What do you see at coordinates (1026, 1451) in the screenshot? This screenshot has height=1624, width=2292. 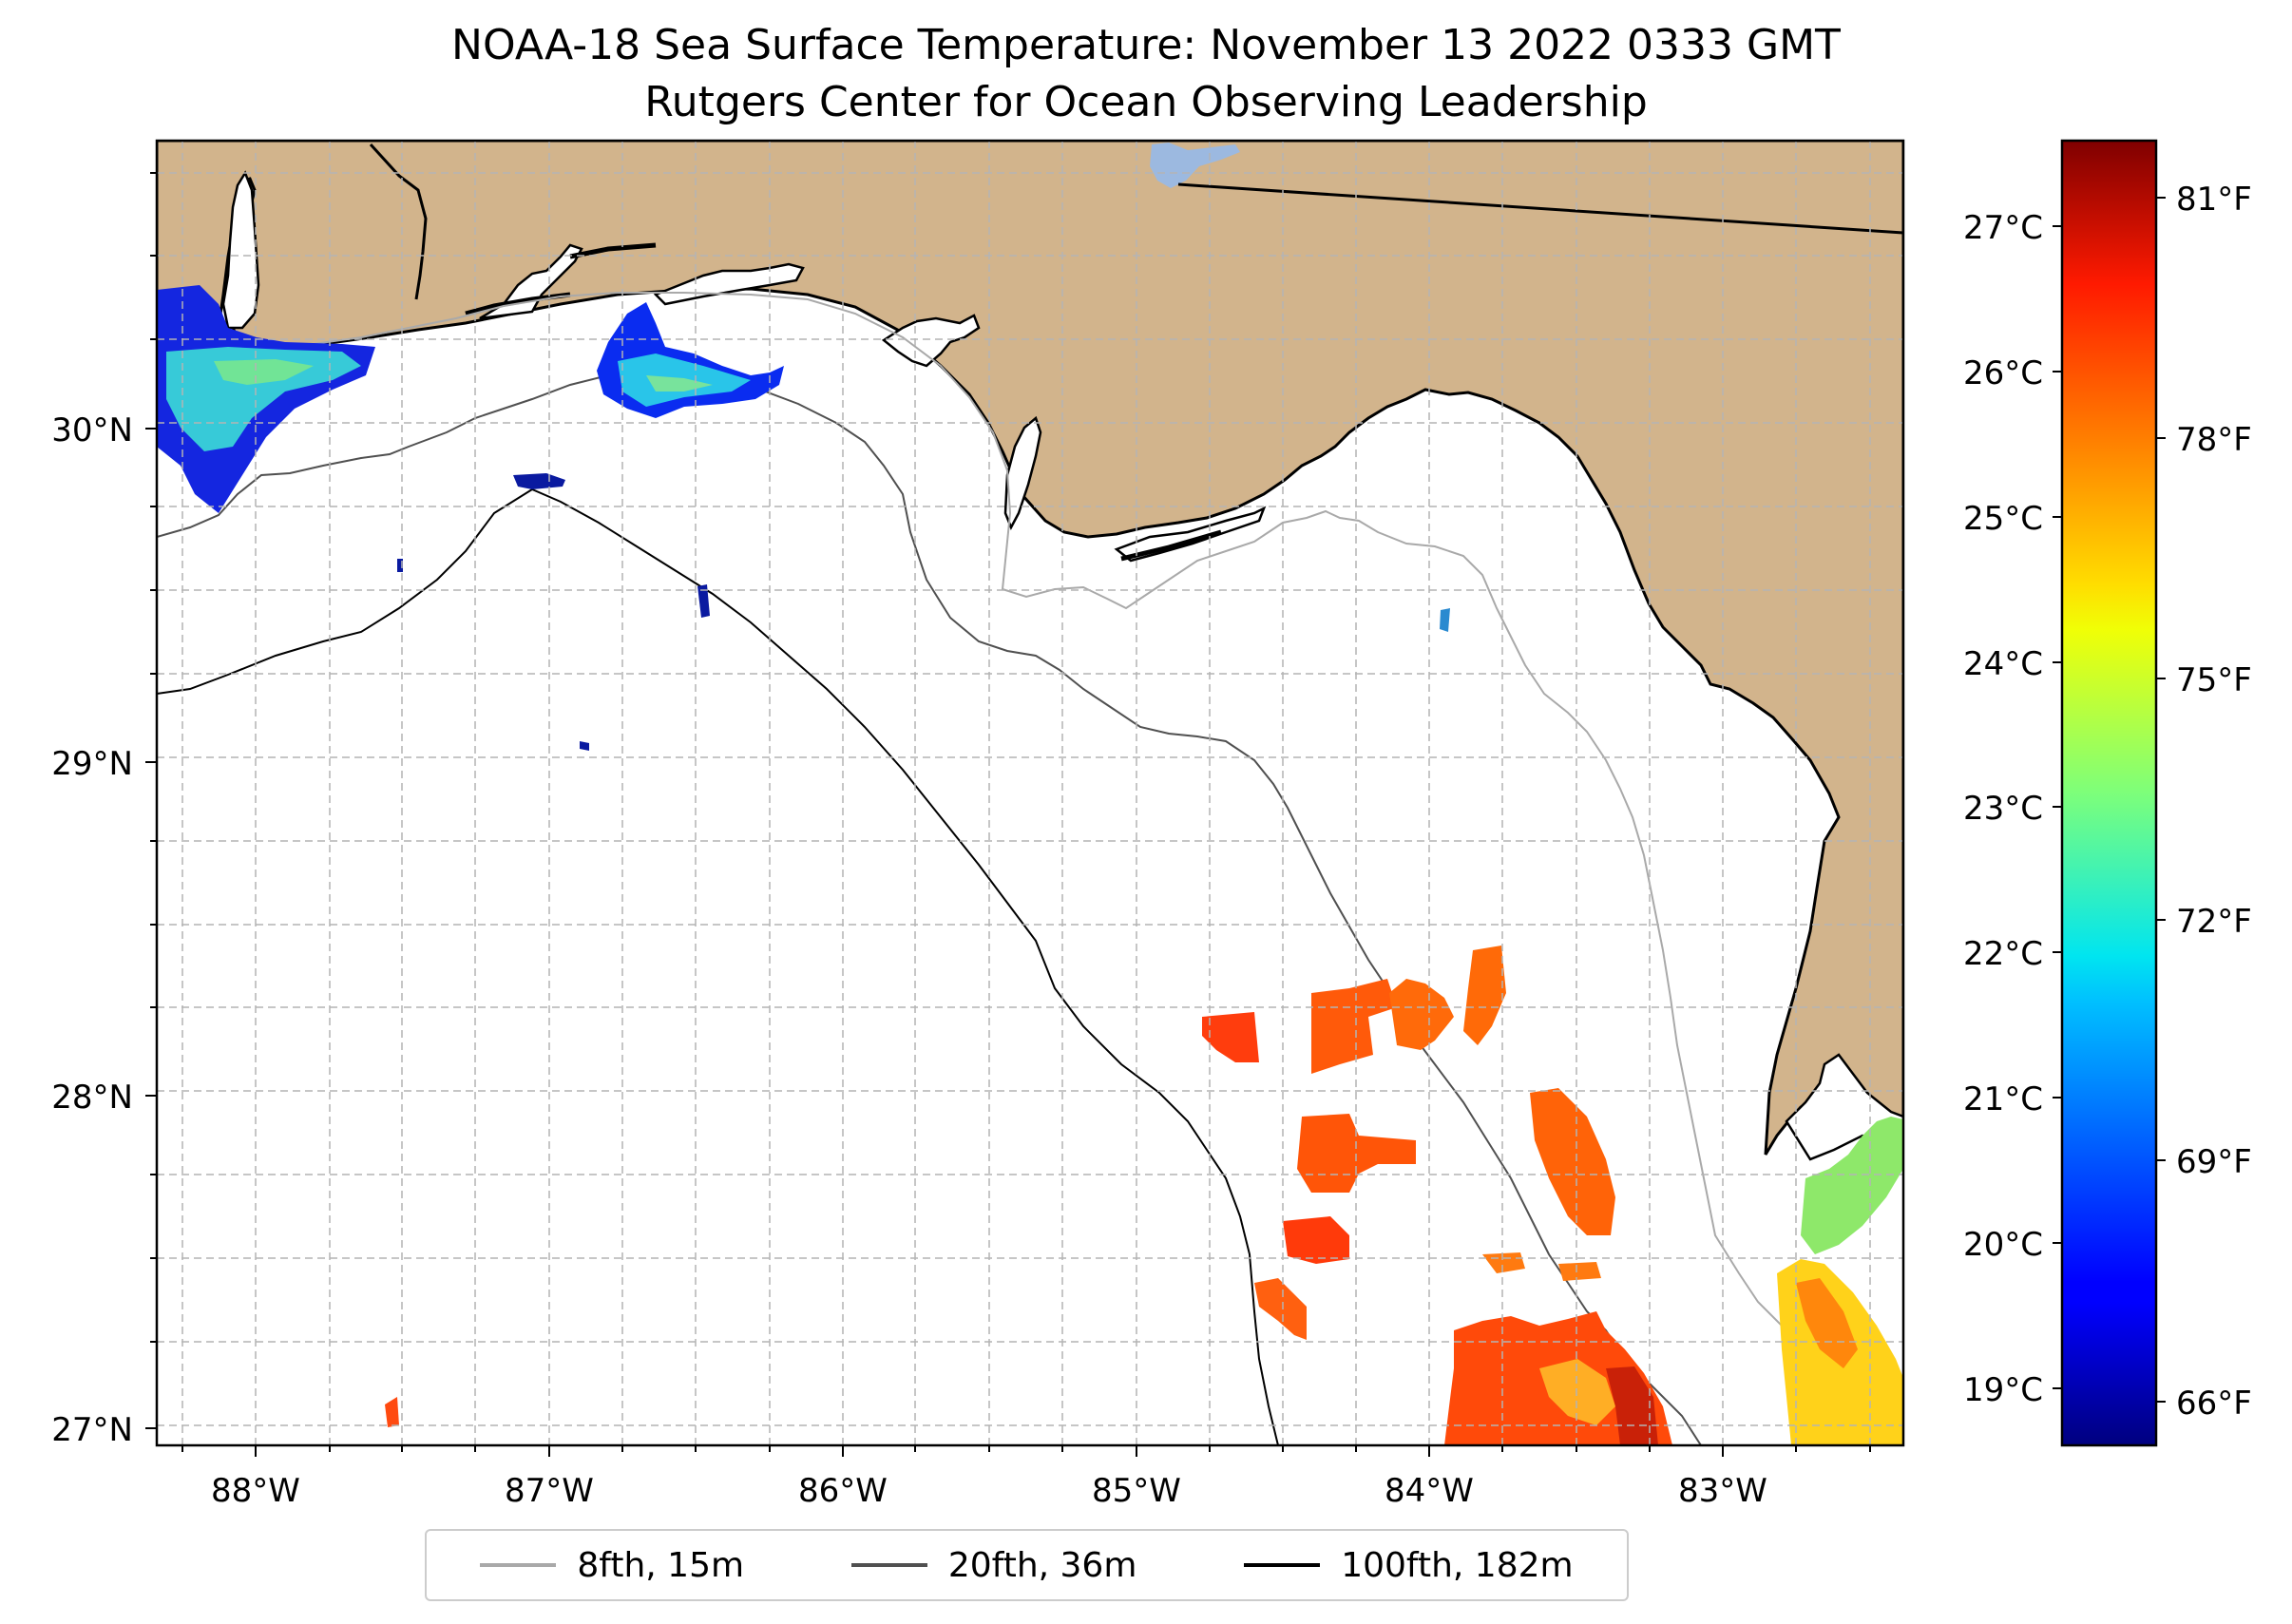 I see `lon-axis` at bounding box center [1026, 1451].